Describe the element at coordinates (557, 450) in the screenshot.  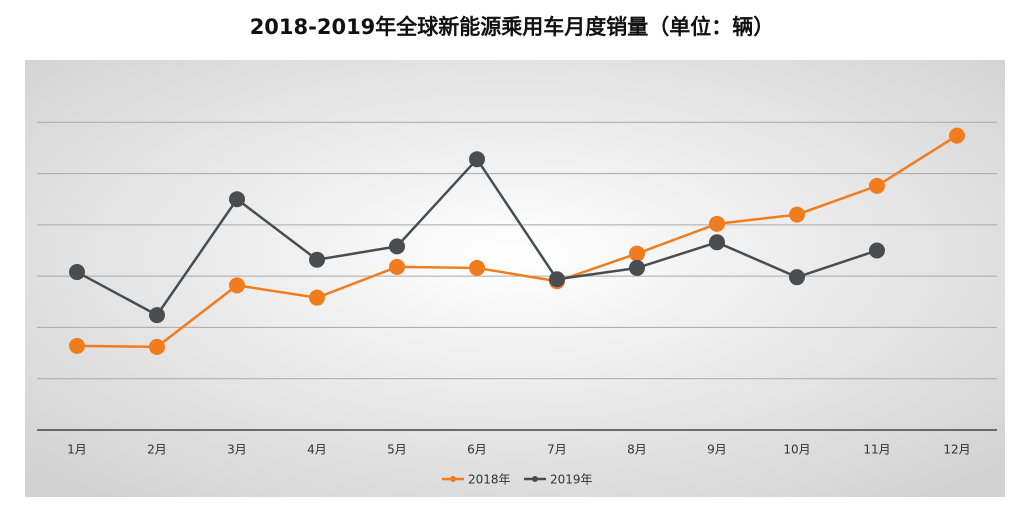
I see `x-tick-label: 7月` at that location.